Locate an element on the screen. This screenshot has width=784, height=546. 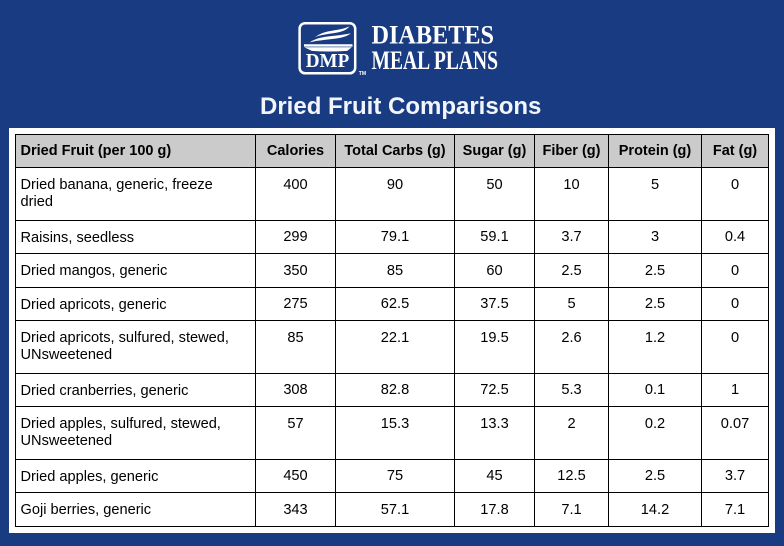
svg-text: TM is located at coordinates (362, 74).